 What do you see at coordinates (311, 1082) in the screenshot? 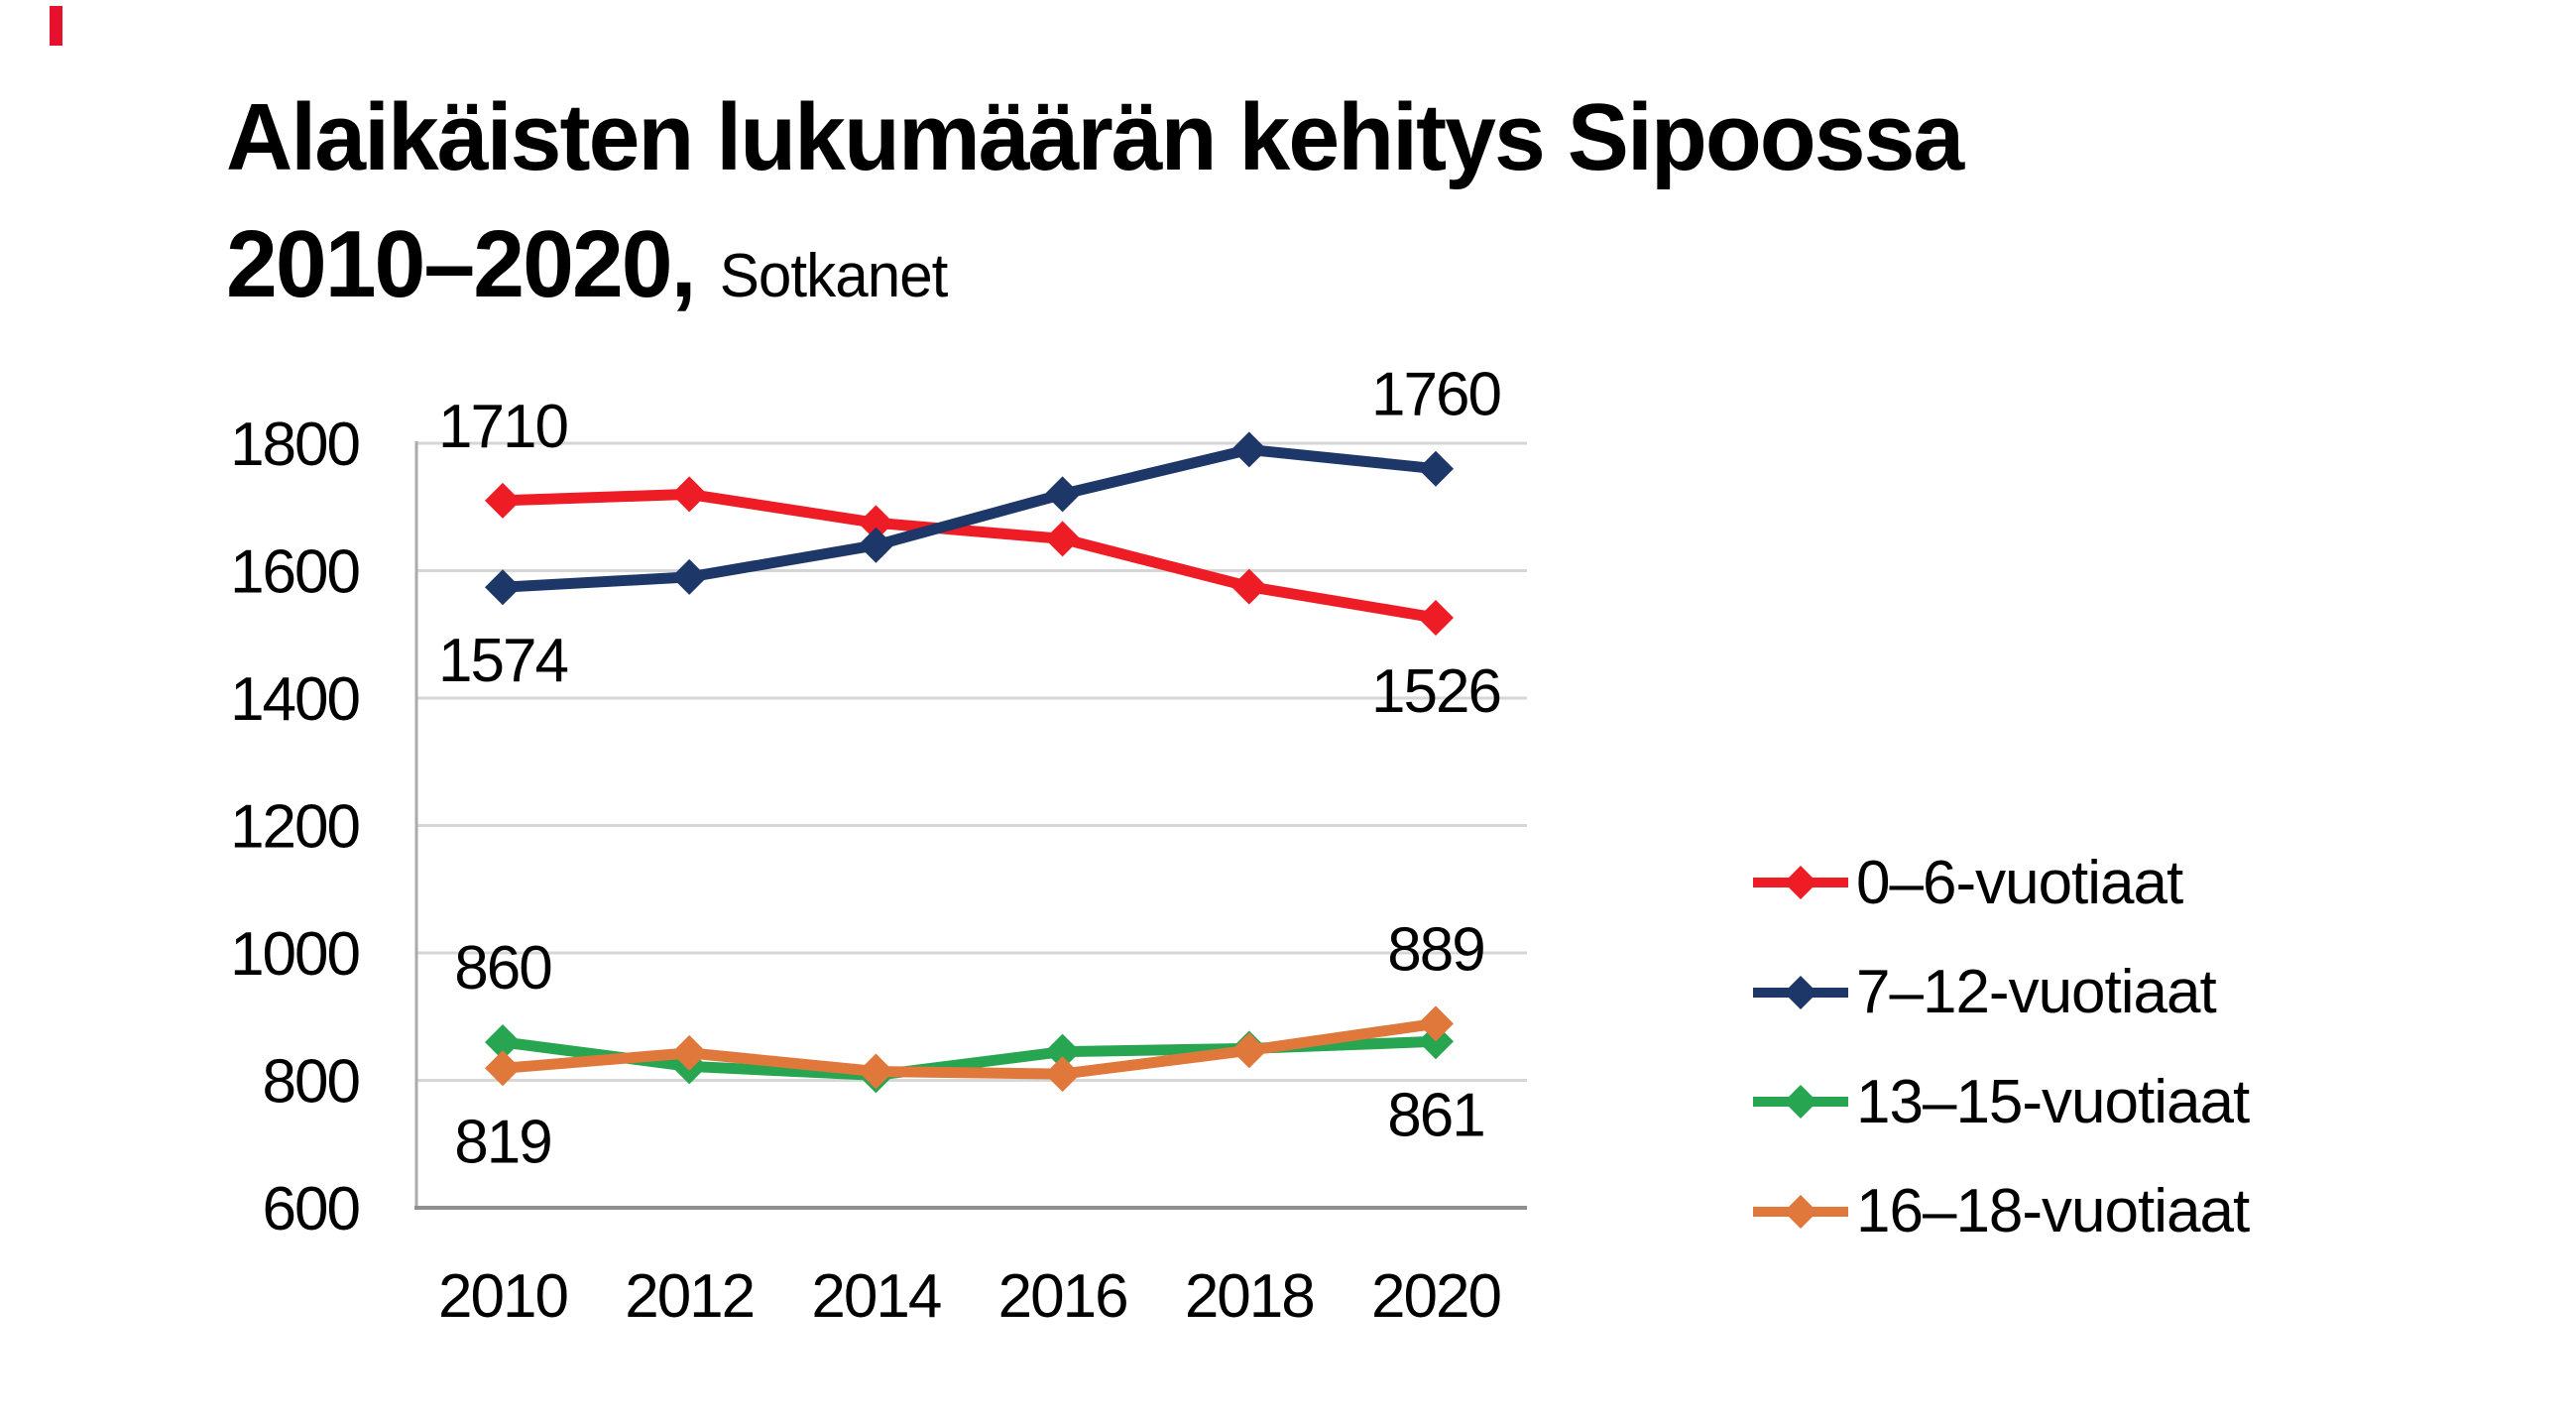
I see `y-axis-tick-label: 800` at bounding box center [311, 1082].